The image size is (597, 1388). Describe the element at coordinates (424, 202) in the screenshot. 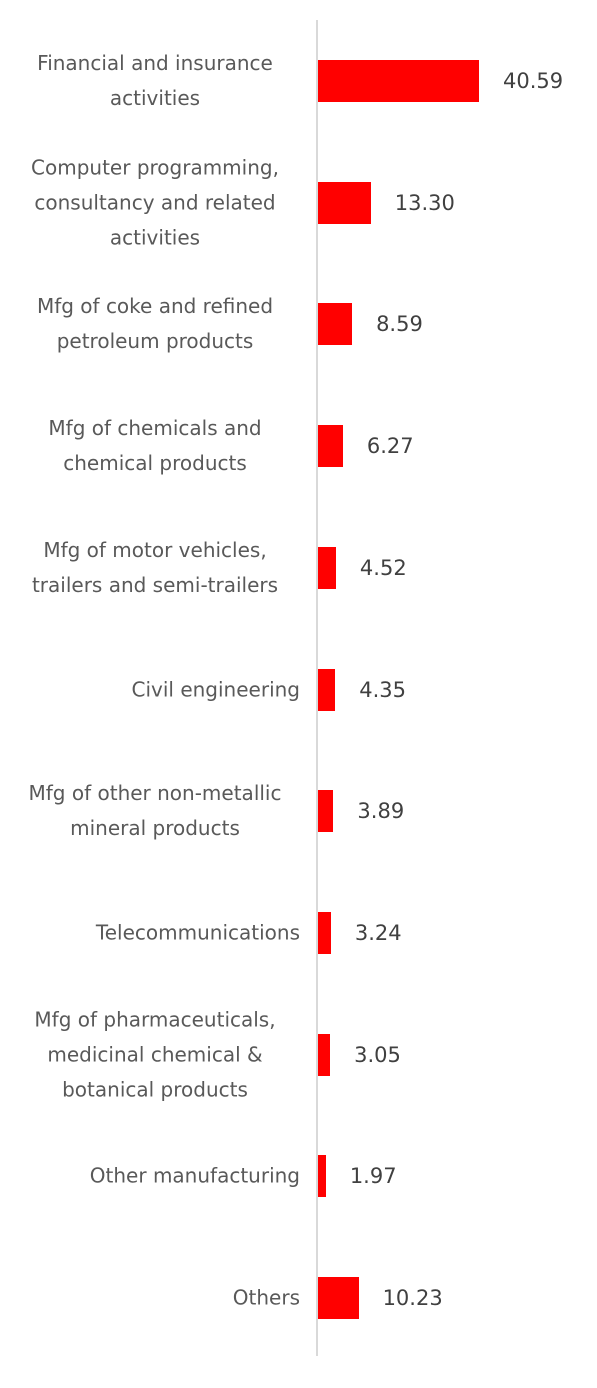

I see `data-label: 13.30` at that location.